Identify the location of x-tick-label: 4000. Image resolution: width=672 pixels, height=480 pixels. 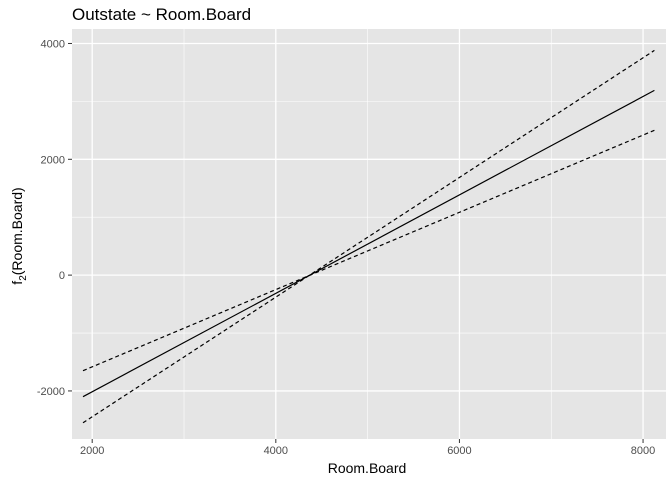
(276, 451).